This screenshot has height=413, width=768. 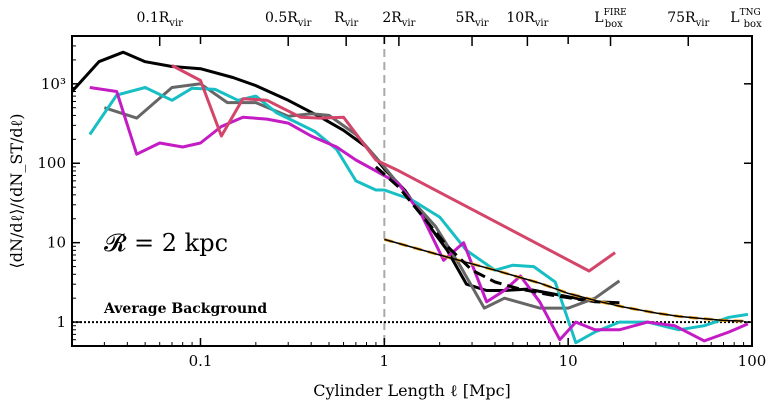 What do you see at coordinates (568, 361) in the screenshot?
I see `x-tick-label: 10` at bounding box center [568, 361].